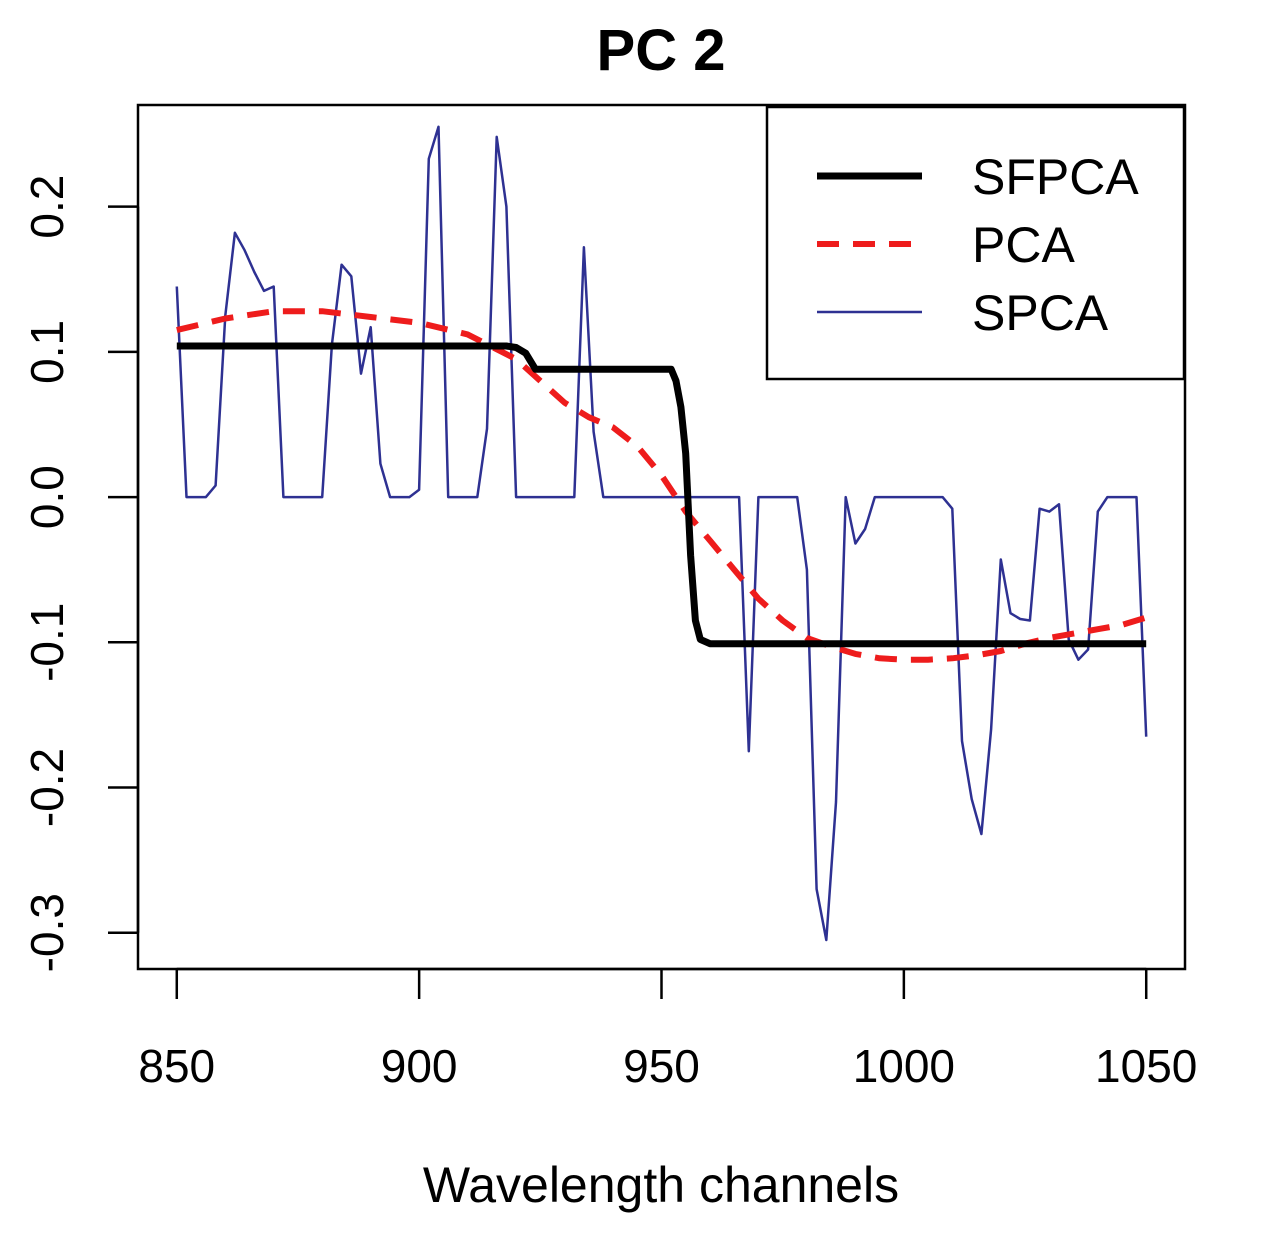 This screenshot has width=1276, height=1248. What do you see at coordinates (47, 352) in the screenshot?
I see `y-tick-label: 0.1` at bounding box center [47, 352].